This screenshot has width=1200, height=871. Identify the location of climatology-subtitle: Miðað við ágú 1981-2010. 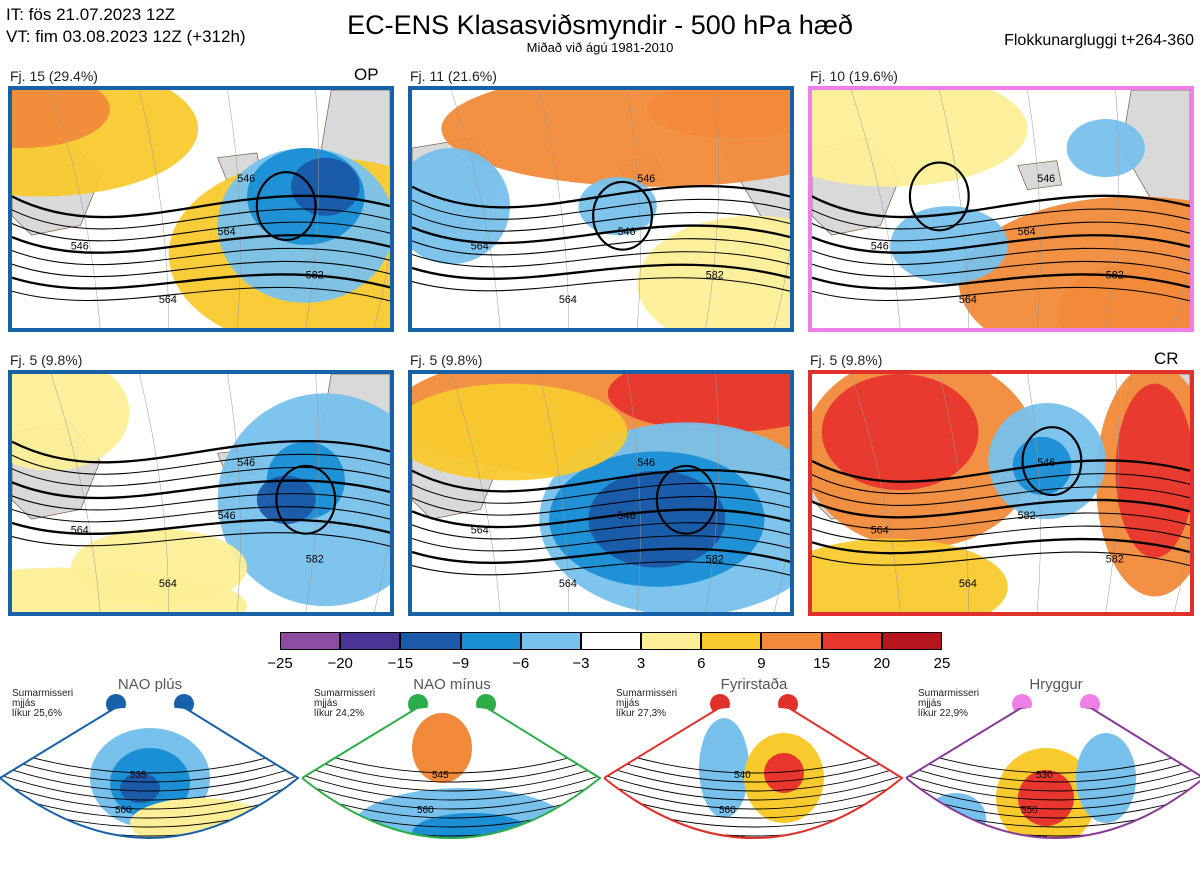
(600, 47).